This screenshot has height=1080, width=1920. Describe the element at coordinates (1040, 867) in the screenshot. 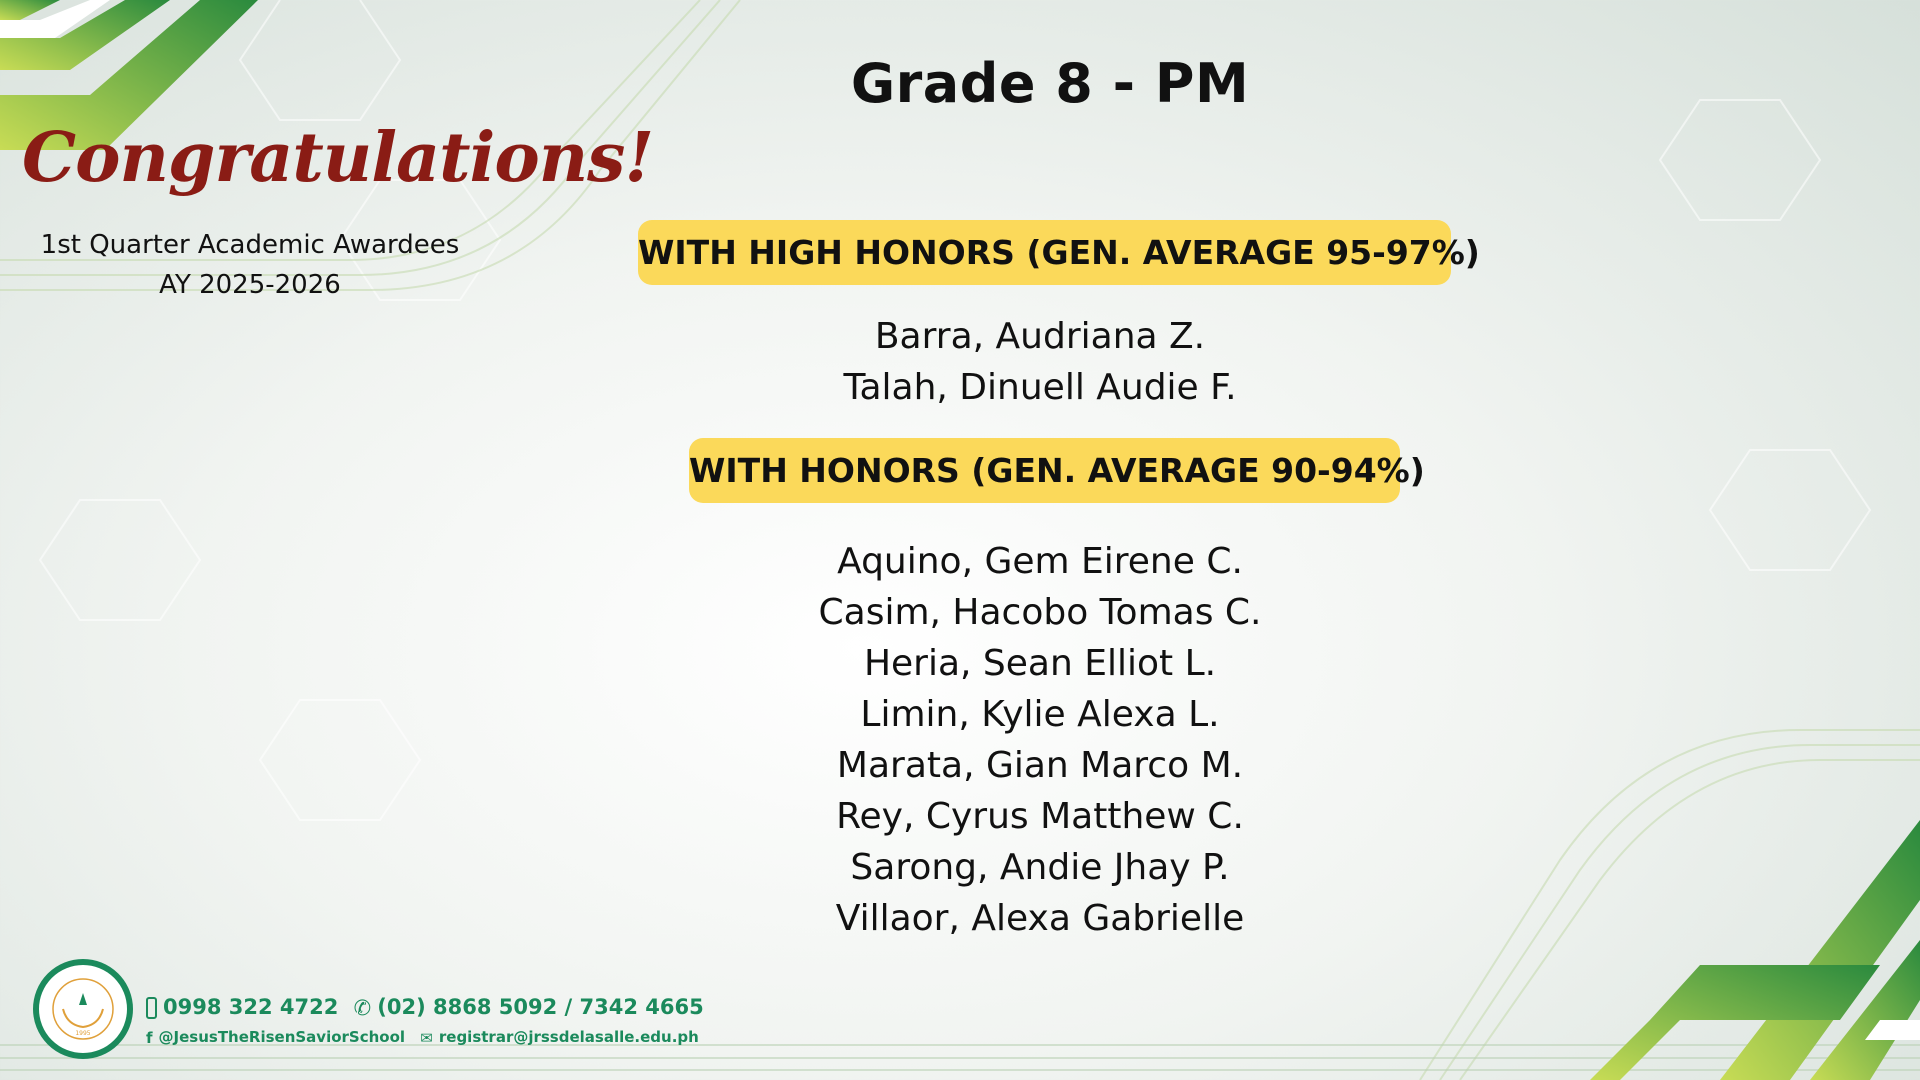

I see `list-item: Sarong, Andie Jhay P.` at that location.